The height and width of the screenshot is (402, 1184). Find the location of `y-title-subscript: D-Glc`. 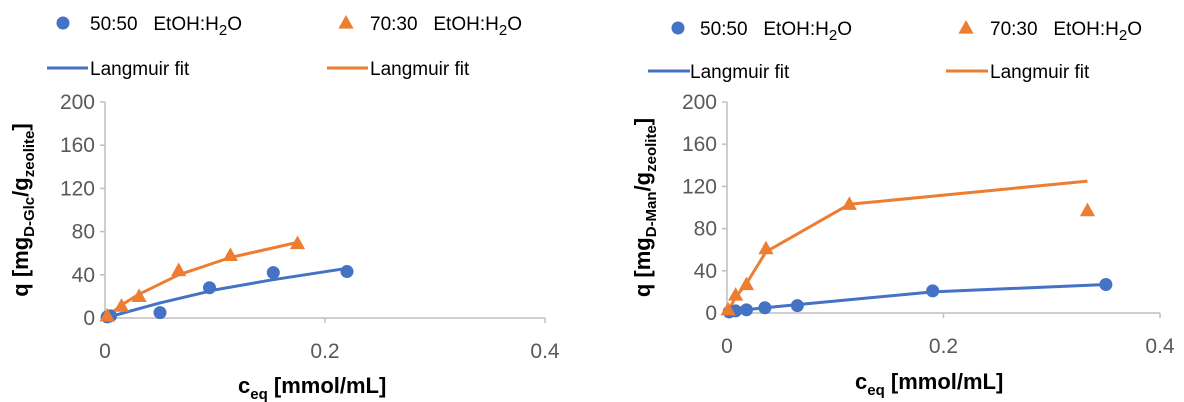

y-title-subscript: D-Glc is located at coordinates (29, 217).